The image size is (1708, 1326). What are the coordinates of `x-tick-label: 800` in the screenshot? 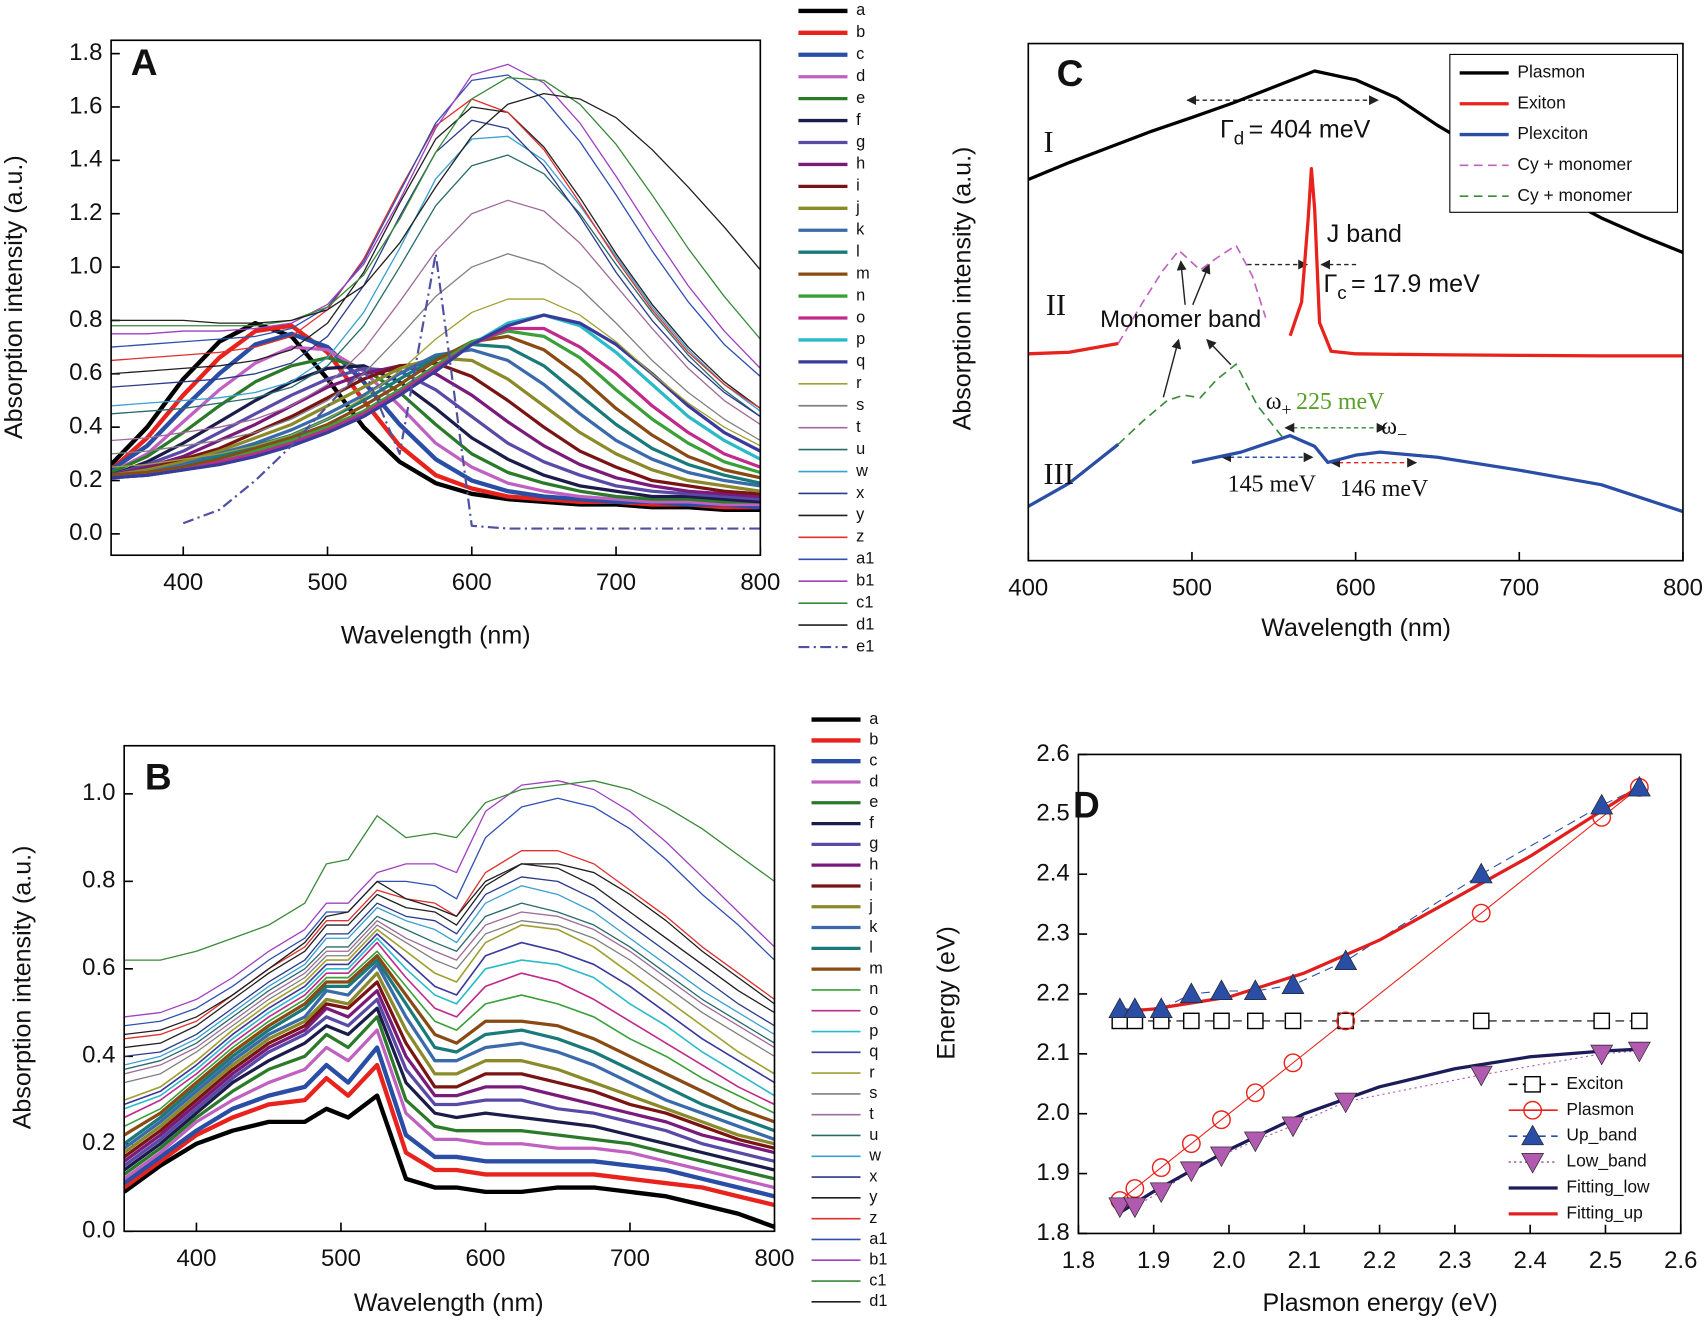 It's located at (760, 582).